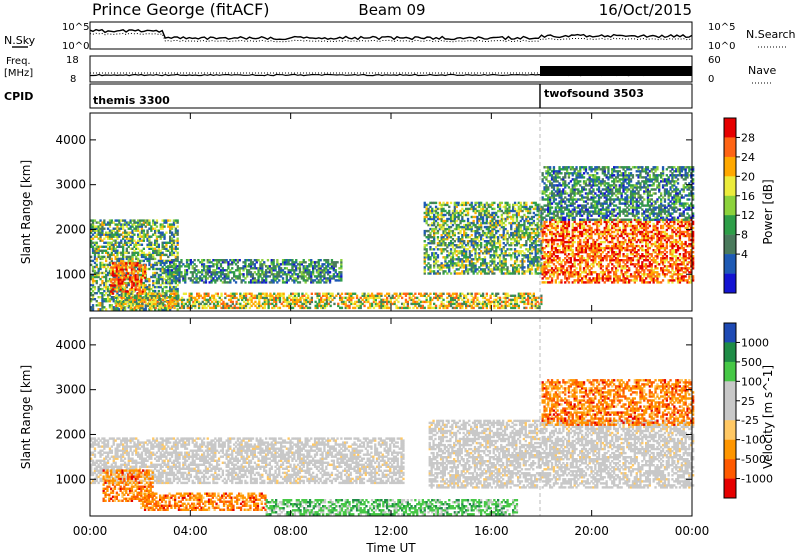 The width and height of the screenshot is (800, 554). Describe the element at coordinates (18, 73) in the screenshot. I see `freq-left-label-2: [MHz]` at that location.